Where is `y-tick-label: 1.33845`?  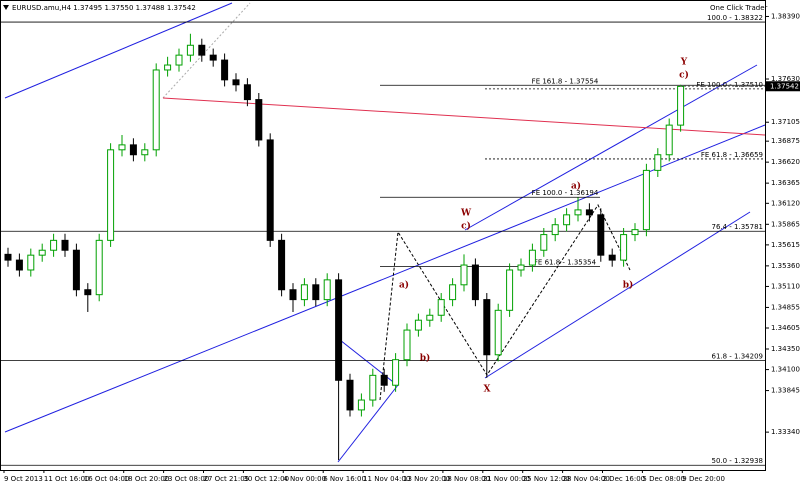
y-tick-label: 1.33845 is located at coordinates (785, 391).